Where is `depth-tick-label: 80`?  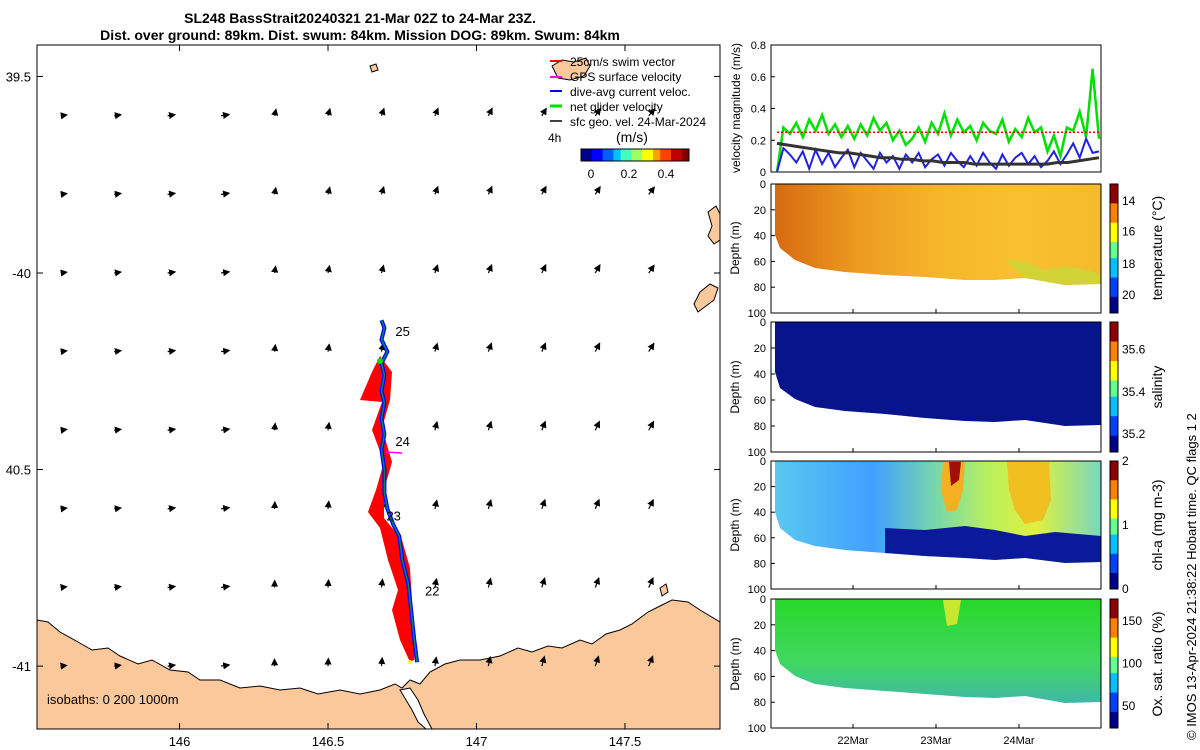 depth-tick-label: 80 is located at coordinates (760, 564).